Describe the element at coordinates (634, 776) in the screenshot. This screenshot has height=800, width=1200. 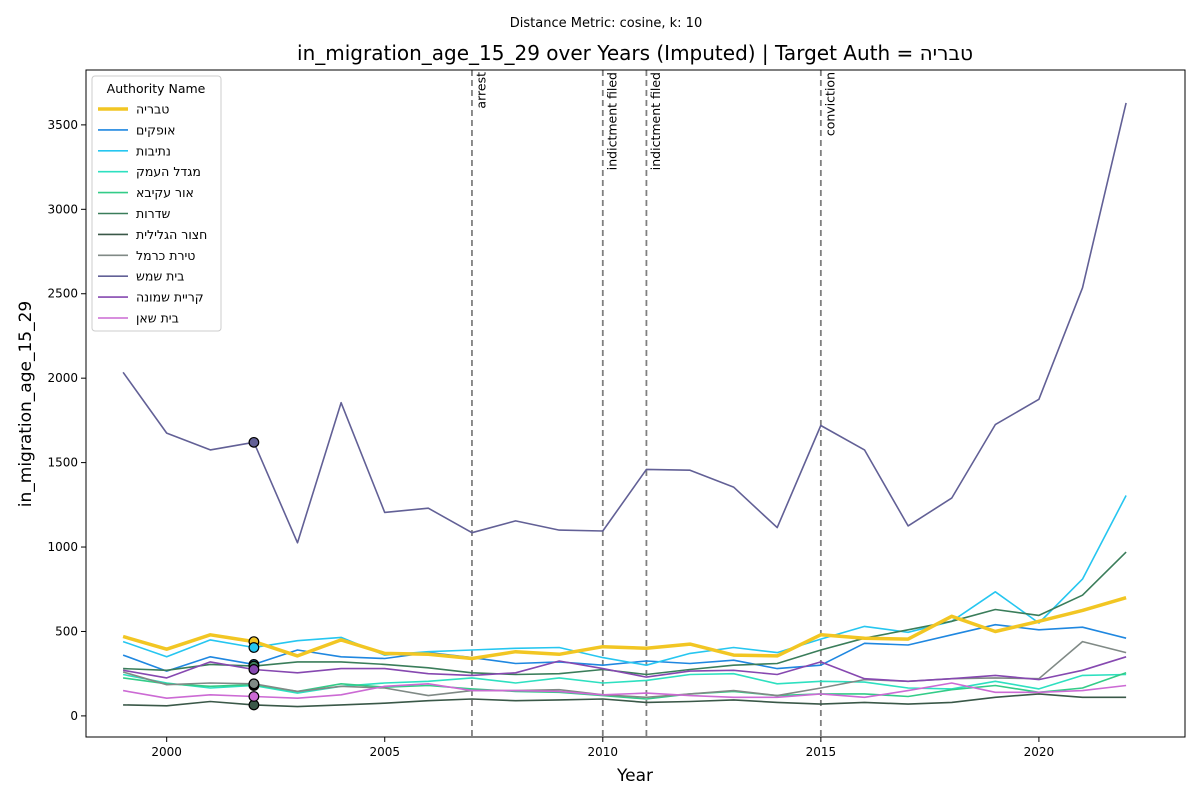
I see `x-axis-title: Year` at that location.